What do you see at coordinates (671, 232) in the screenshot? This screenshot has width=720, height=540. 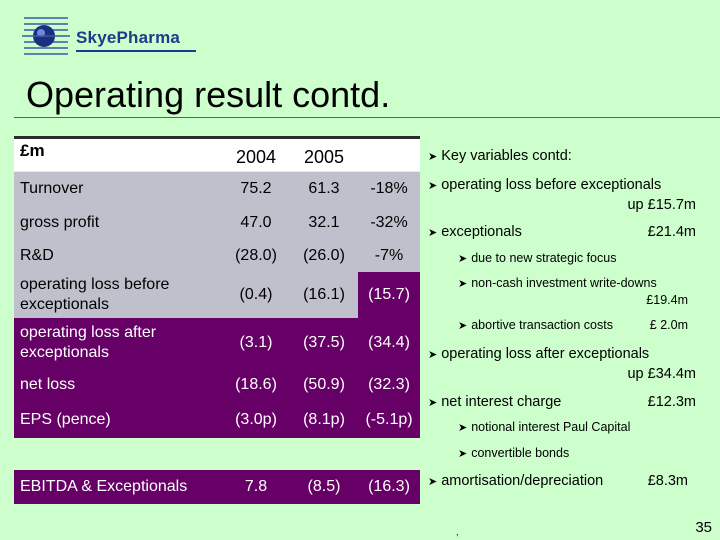 I see `note-exceptionals-amount: £21.4m` at bounding box center [671, 232].